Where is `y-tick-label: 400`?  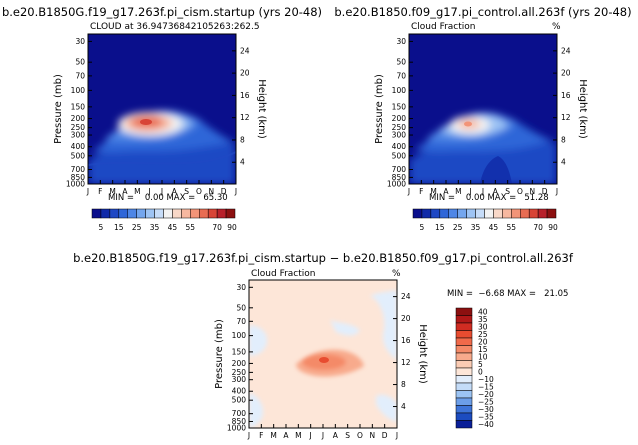
y-tick-label: 400 is located at coordinates (78, 146).